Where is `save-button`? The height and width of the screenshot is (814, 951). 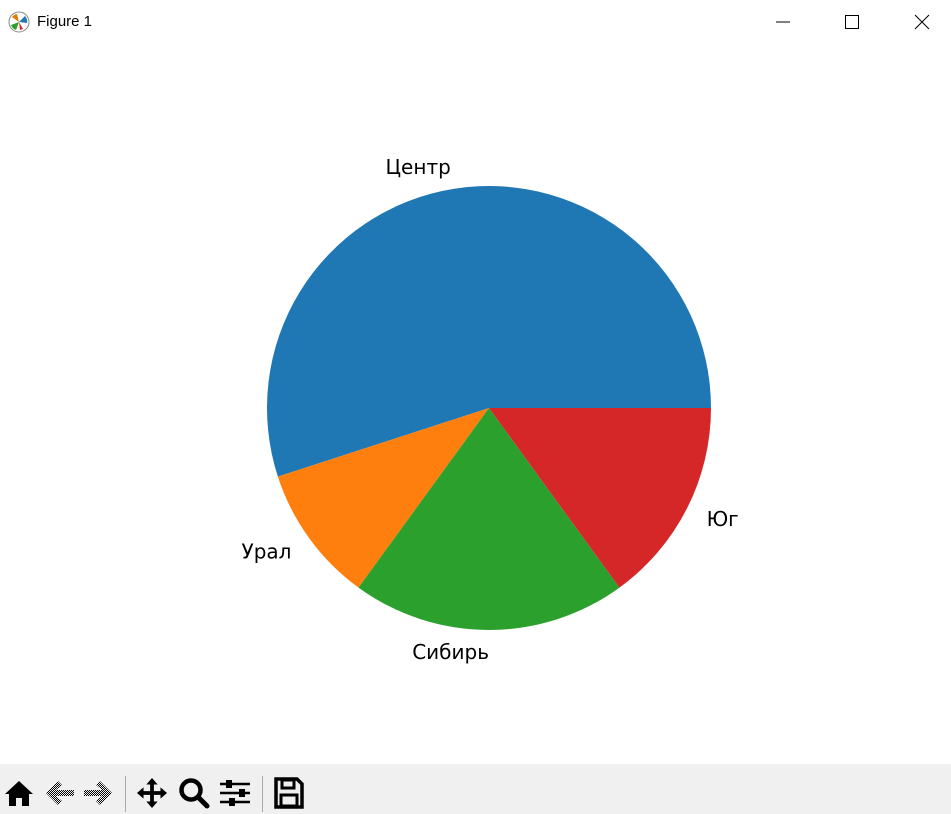 save-button is located at coordinates (289, 793).